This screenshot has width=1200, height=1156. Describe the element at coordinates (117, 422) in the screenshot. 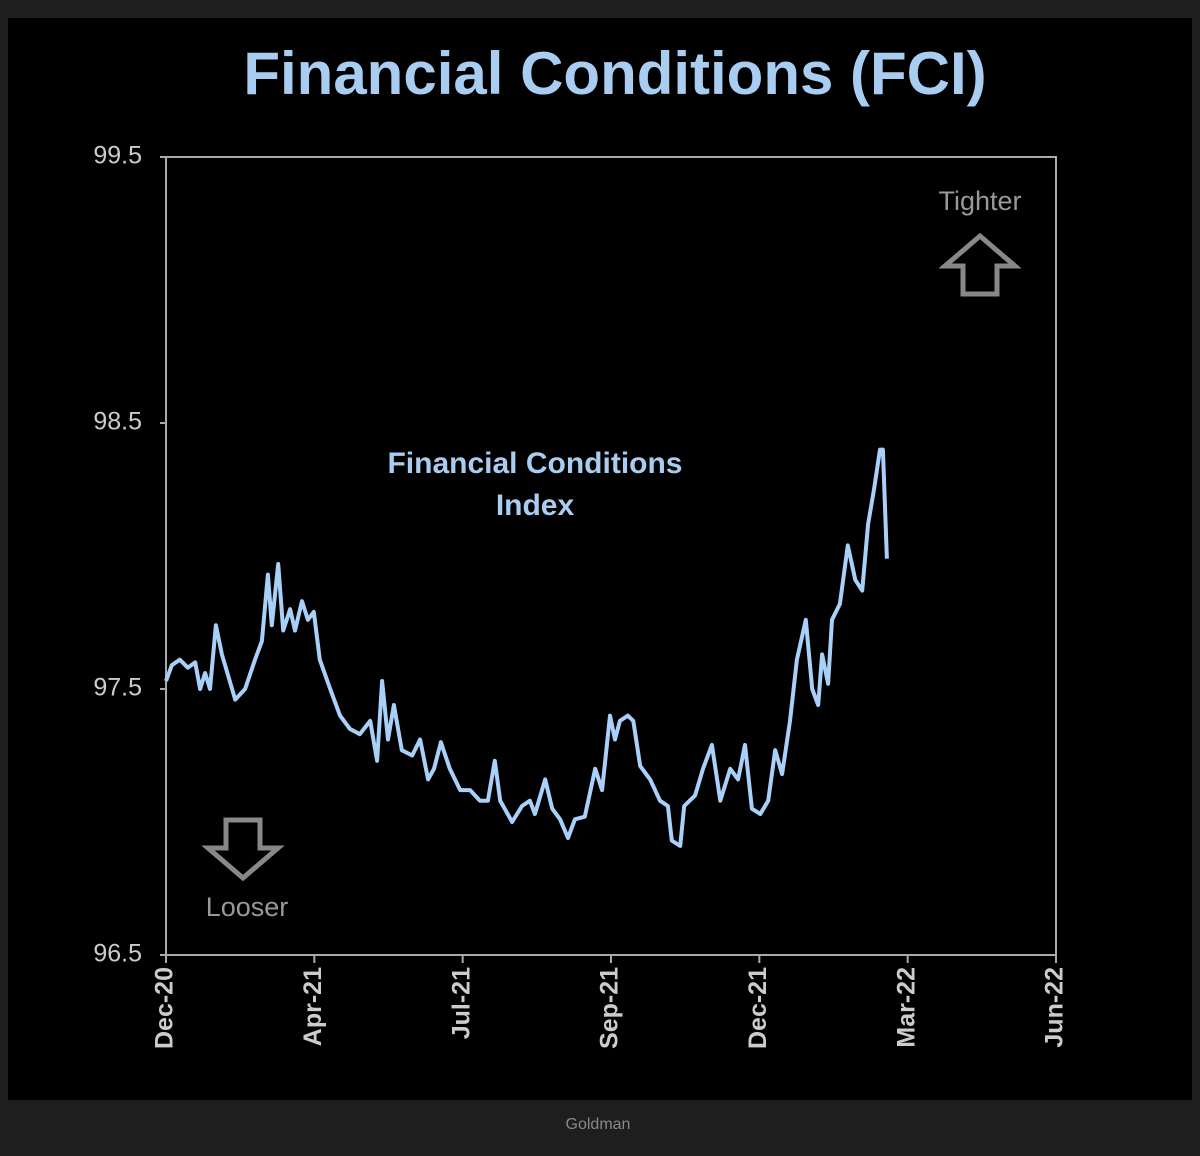

I see `y-tick-label: 98.5` at that location.